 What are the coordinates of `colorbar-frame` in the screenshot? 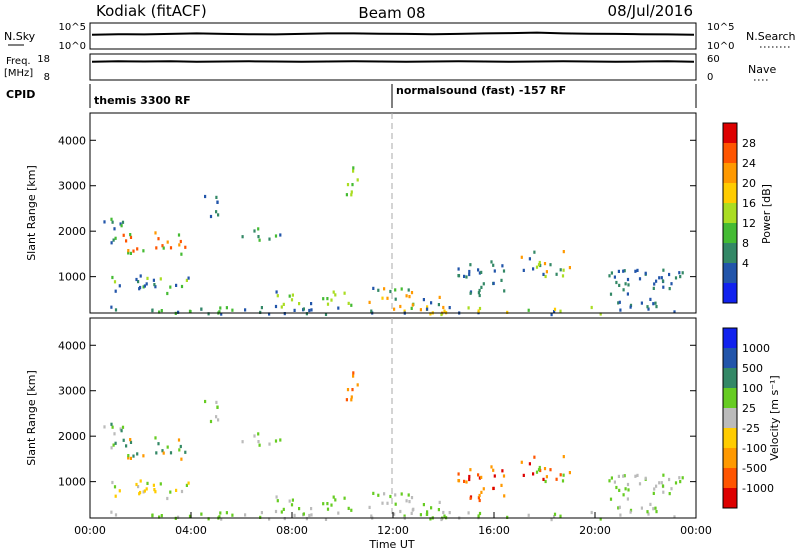 It's located at (730, 418).